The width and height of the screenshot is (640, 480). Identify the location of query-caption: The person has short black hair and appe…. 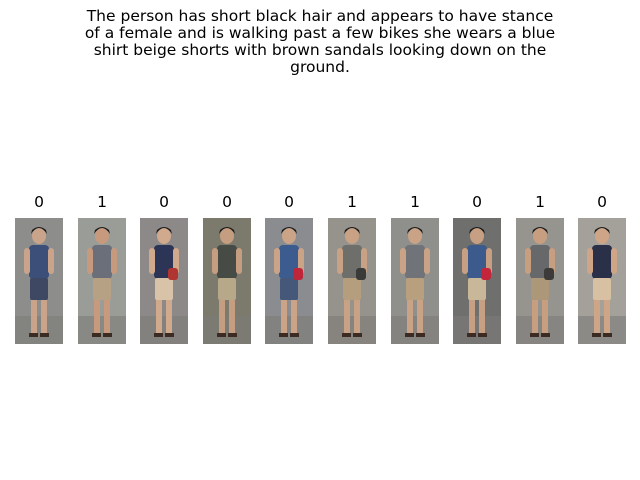
(320, 41).